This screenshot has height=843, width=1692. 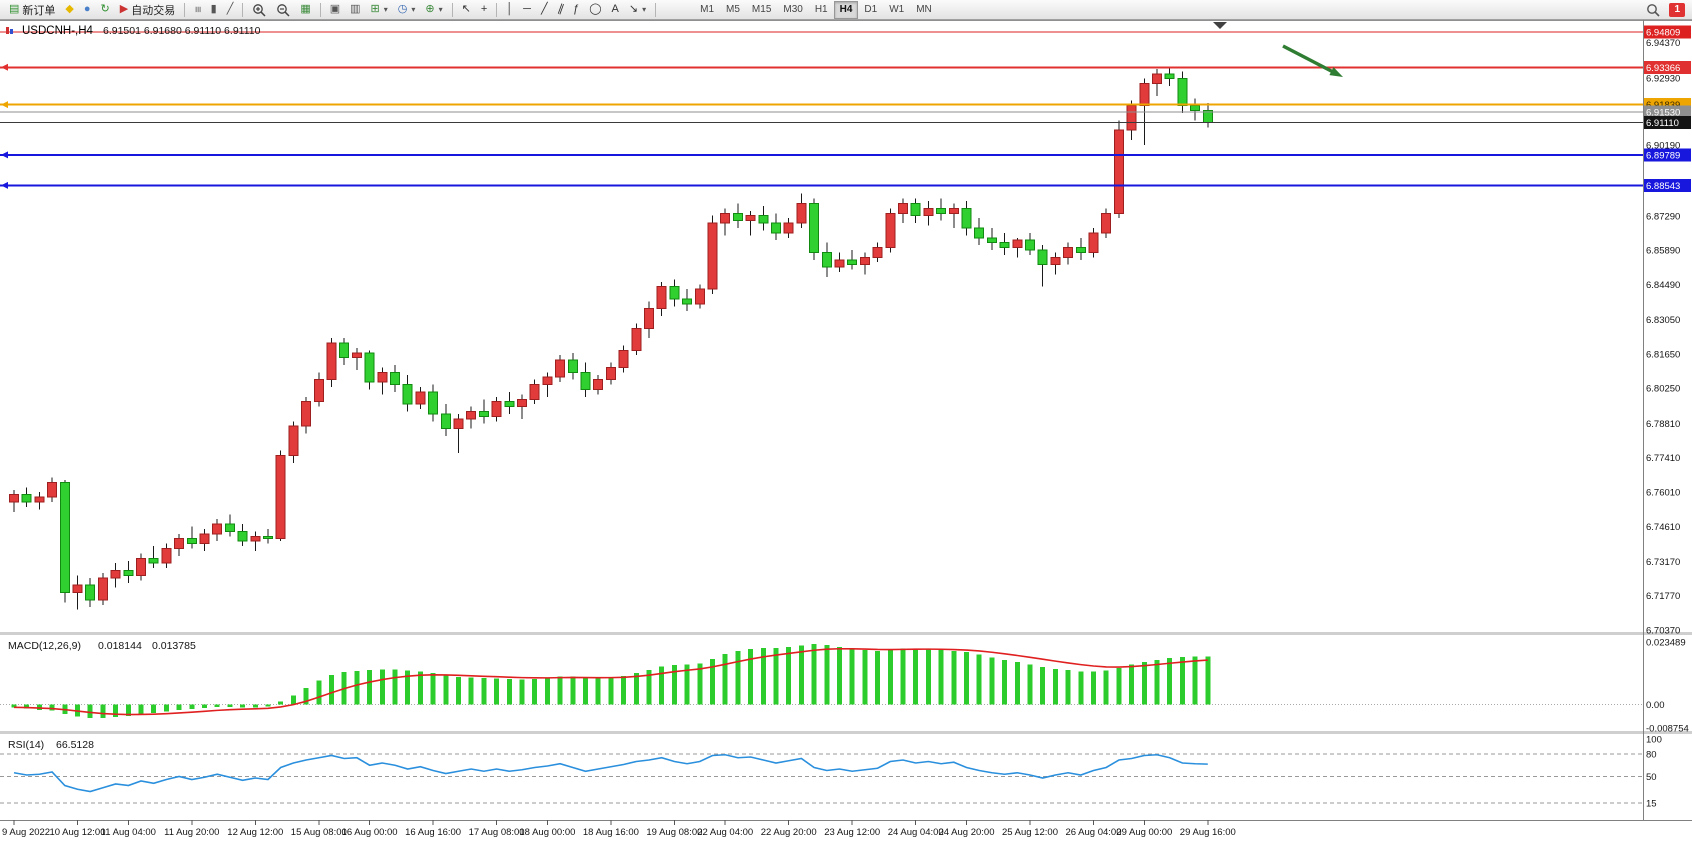 What do you see at coordinates (1663, 527) in the screenshot?
I see `svg-text: 6.74610` at bounding box center [1663, 527].